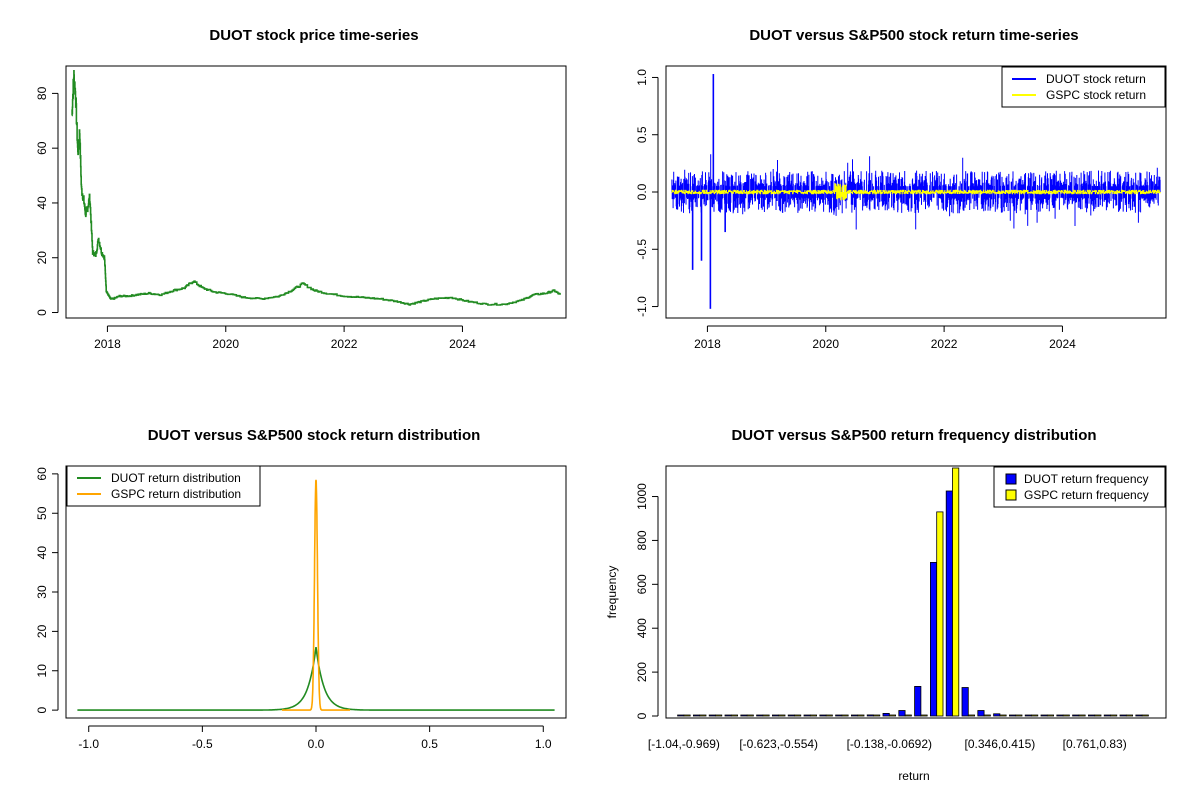 This screenshot has height=800, width=1200. I want to click on frequency-y-tick-label: 800, so click(642, 540).